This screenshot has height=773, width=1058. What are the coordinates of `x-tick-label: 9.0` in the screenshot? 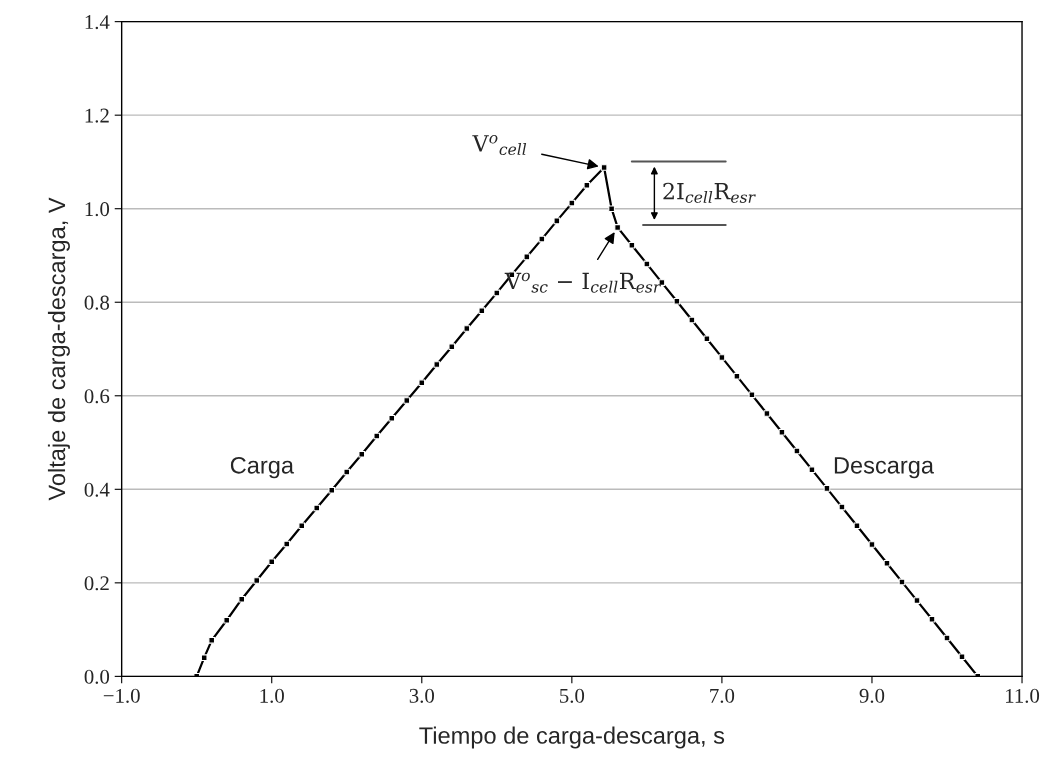 It's located at (872, 695).